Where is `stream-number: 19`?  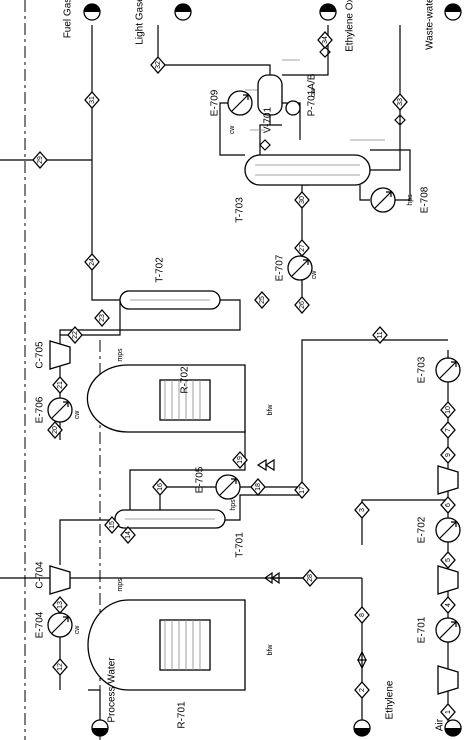
stream-number: 19 is located at coordinates (240, 460).